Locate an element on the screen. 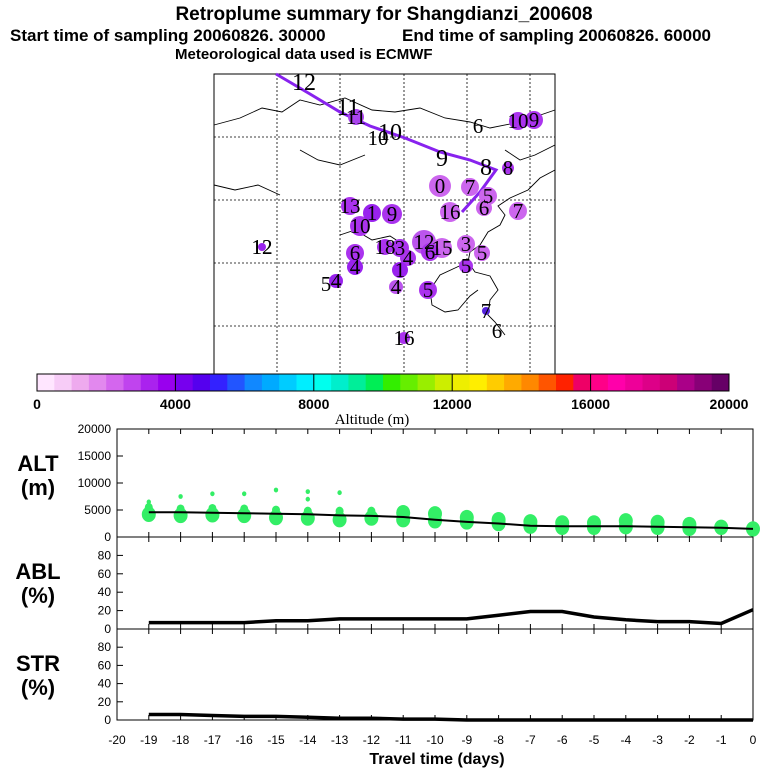 Image resolution: width=768 pixels, height=768 pixels. point-label: 13 is located at coordinates (350, 206).